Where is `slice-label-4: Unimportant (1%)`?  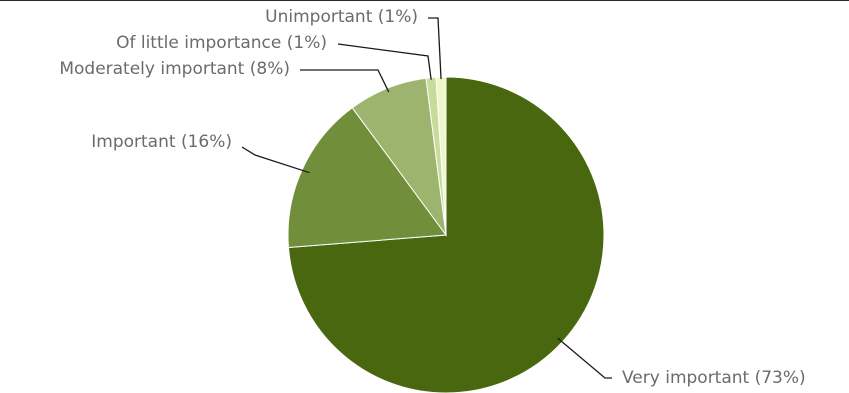
slice-label-4: Unimportant (1%) is located at coordinates (341, 17).